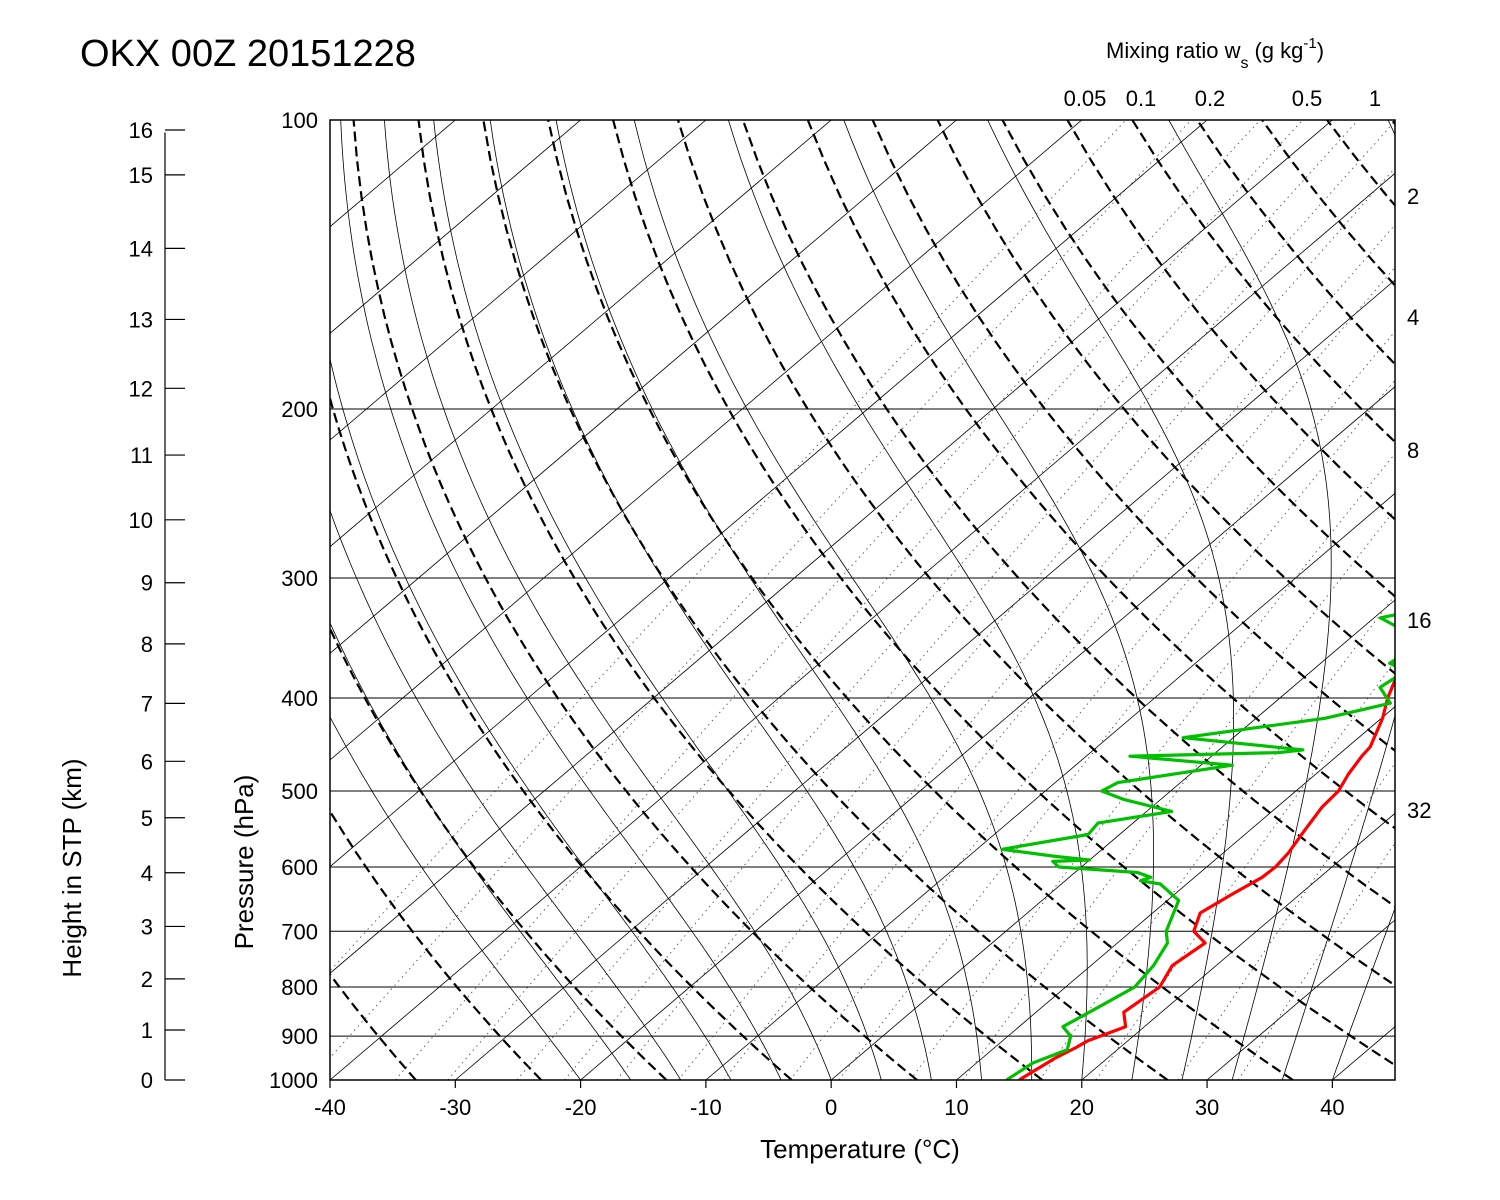  What do you see at coordinates (293, 600) in the screenshot?
I see `pressure-axis: 100 200 300 400 500 600 700 800 900 1000` at bounding box center [293, 600].